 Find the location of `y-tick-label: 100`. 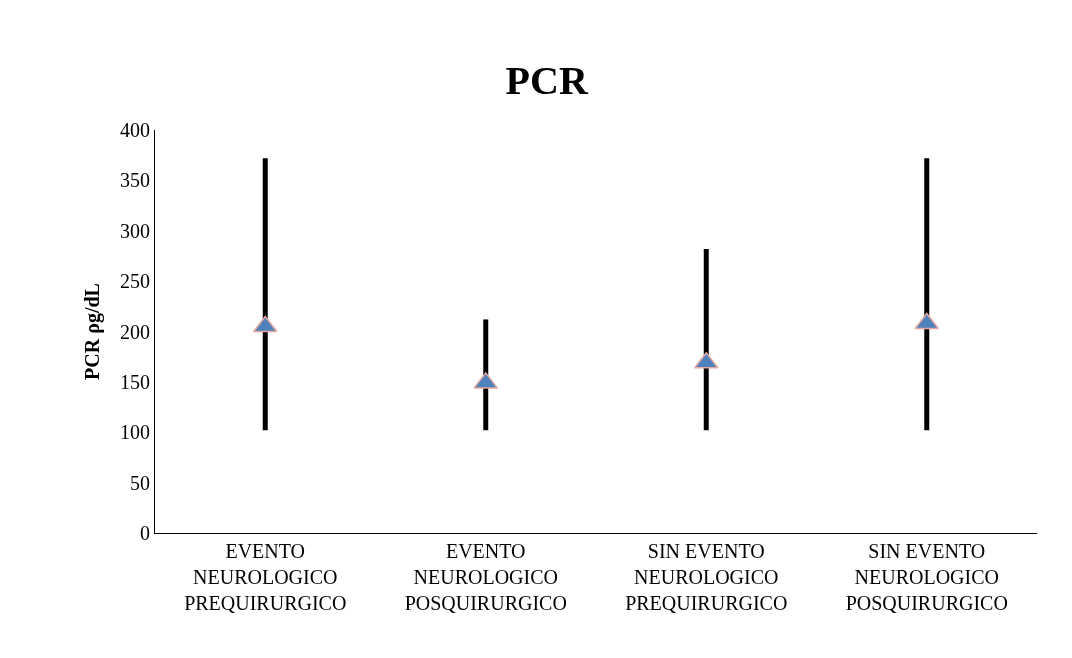

y-tick-label: 100 is located at coordinates (135, 432).